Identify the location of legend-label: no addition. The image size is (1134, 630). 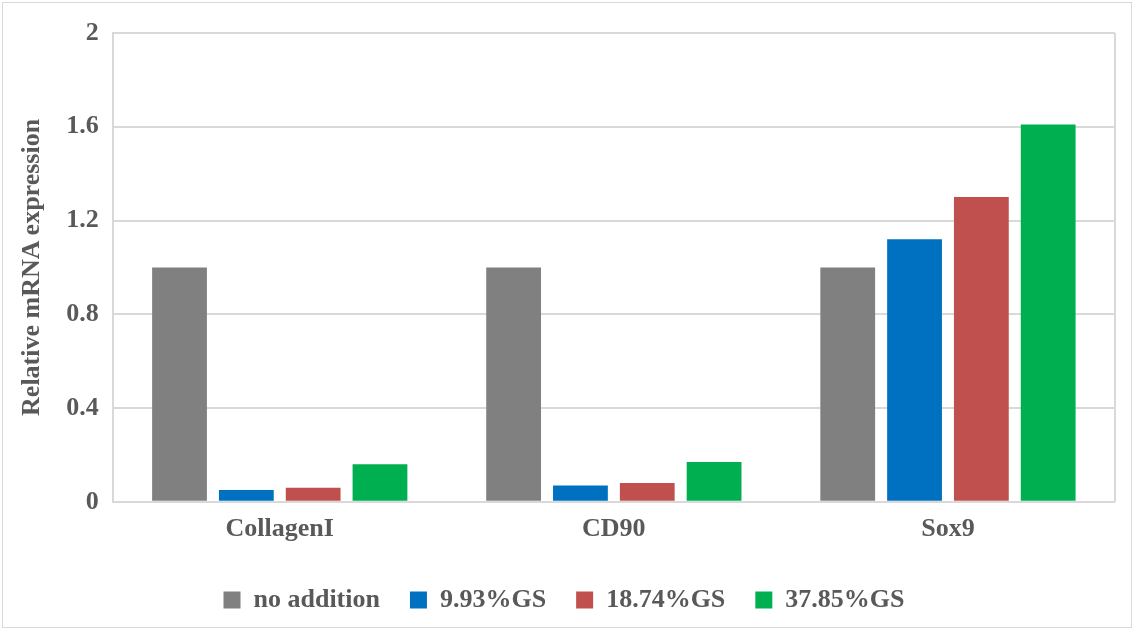
(317, 598).